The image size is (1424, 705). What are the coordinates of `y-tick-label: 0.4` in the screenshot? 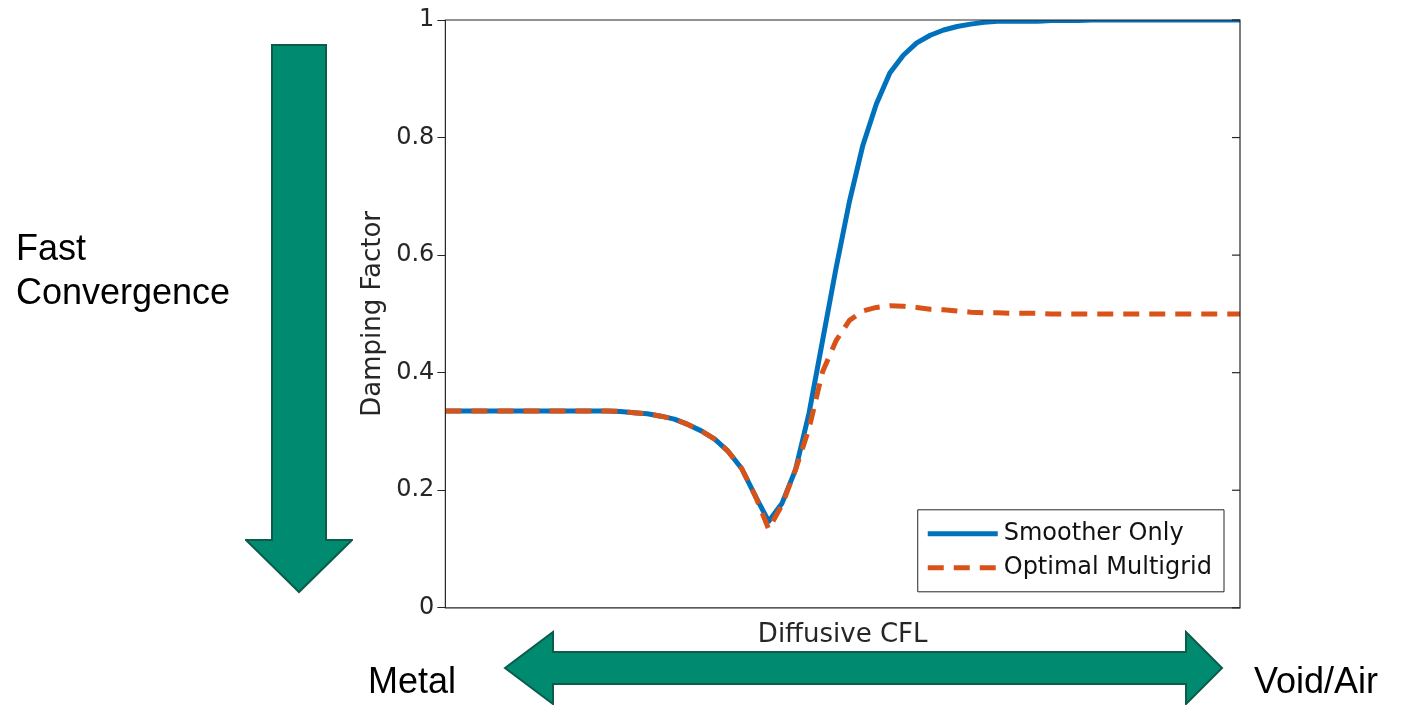 It's located at (415, 370).